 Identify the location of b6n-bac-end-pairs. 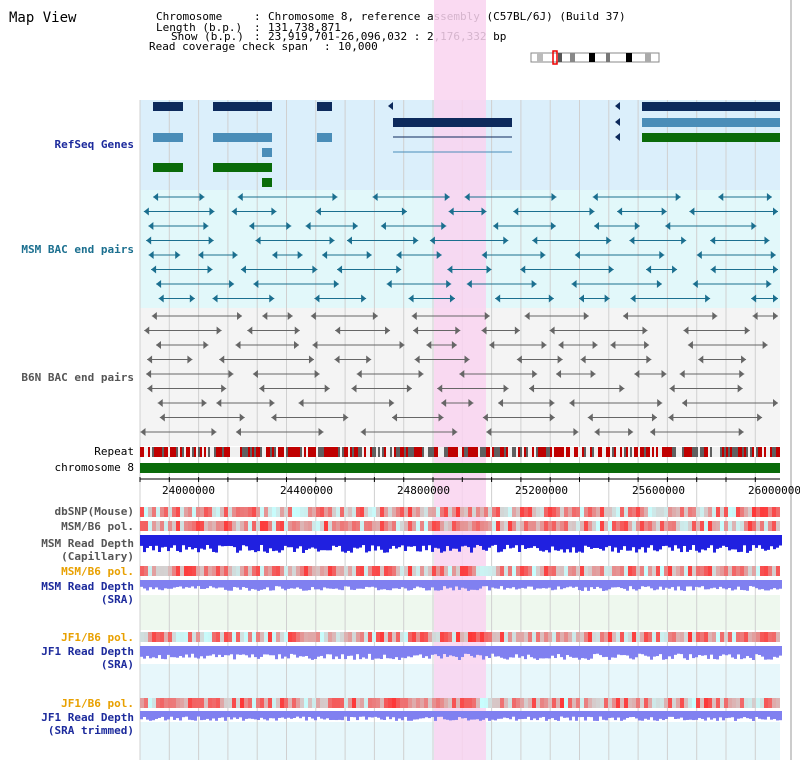
(459, 374).